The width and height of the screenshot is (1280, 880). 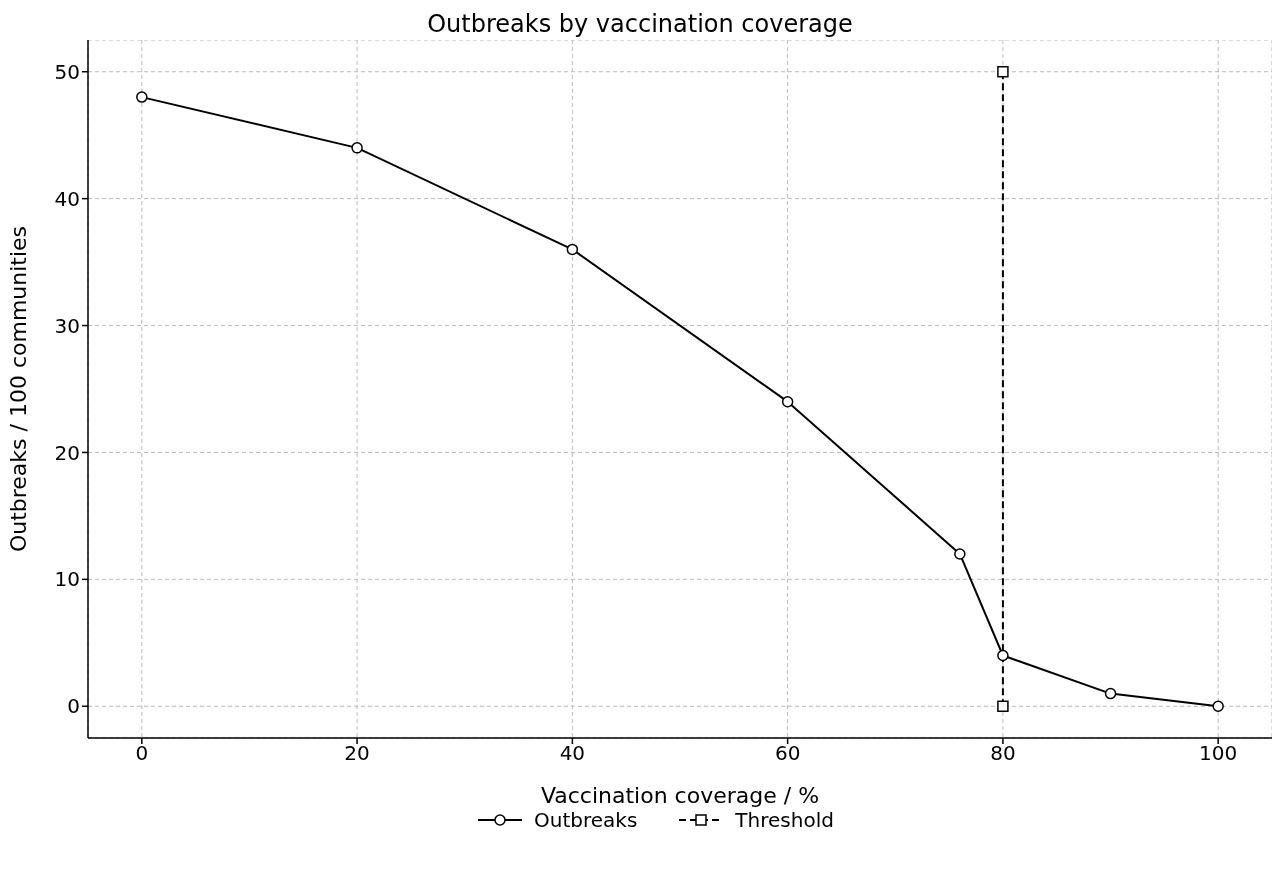 What do you see at coordinates (67, 71) in the screenshot?
I see `y-tick-label: 50` at bounding box center [67, 71].